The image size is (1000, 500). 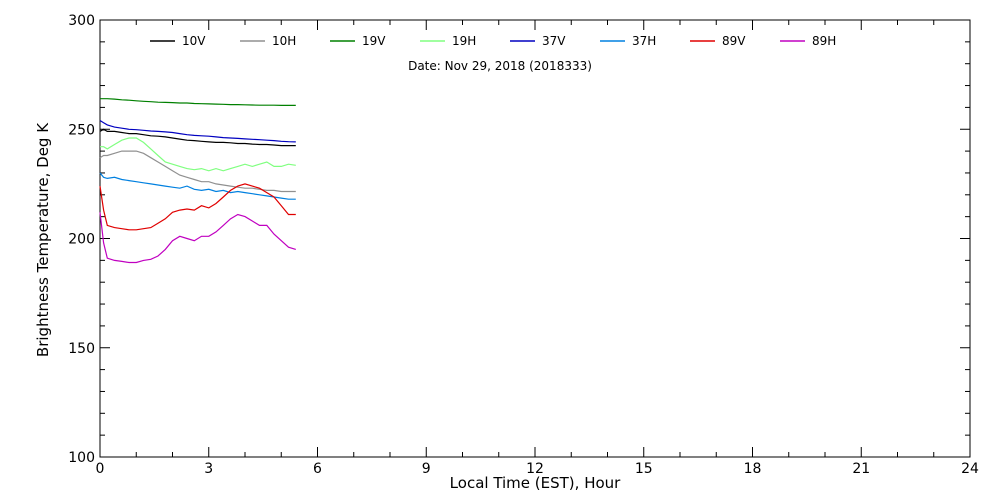 What do you see at coordinates (753, 469) in the screenshot?
I see `x-tick-label: 18` at bounding box center [753, 469].